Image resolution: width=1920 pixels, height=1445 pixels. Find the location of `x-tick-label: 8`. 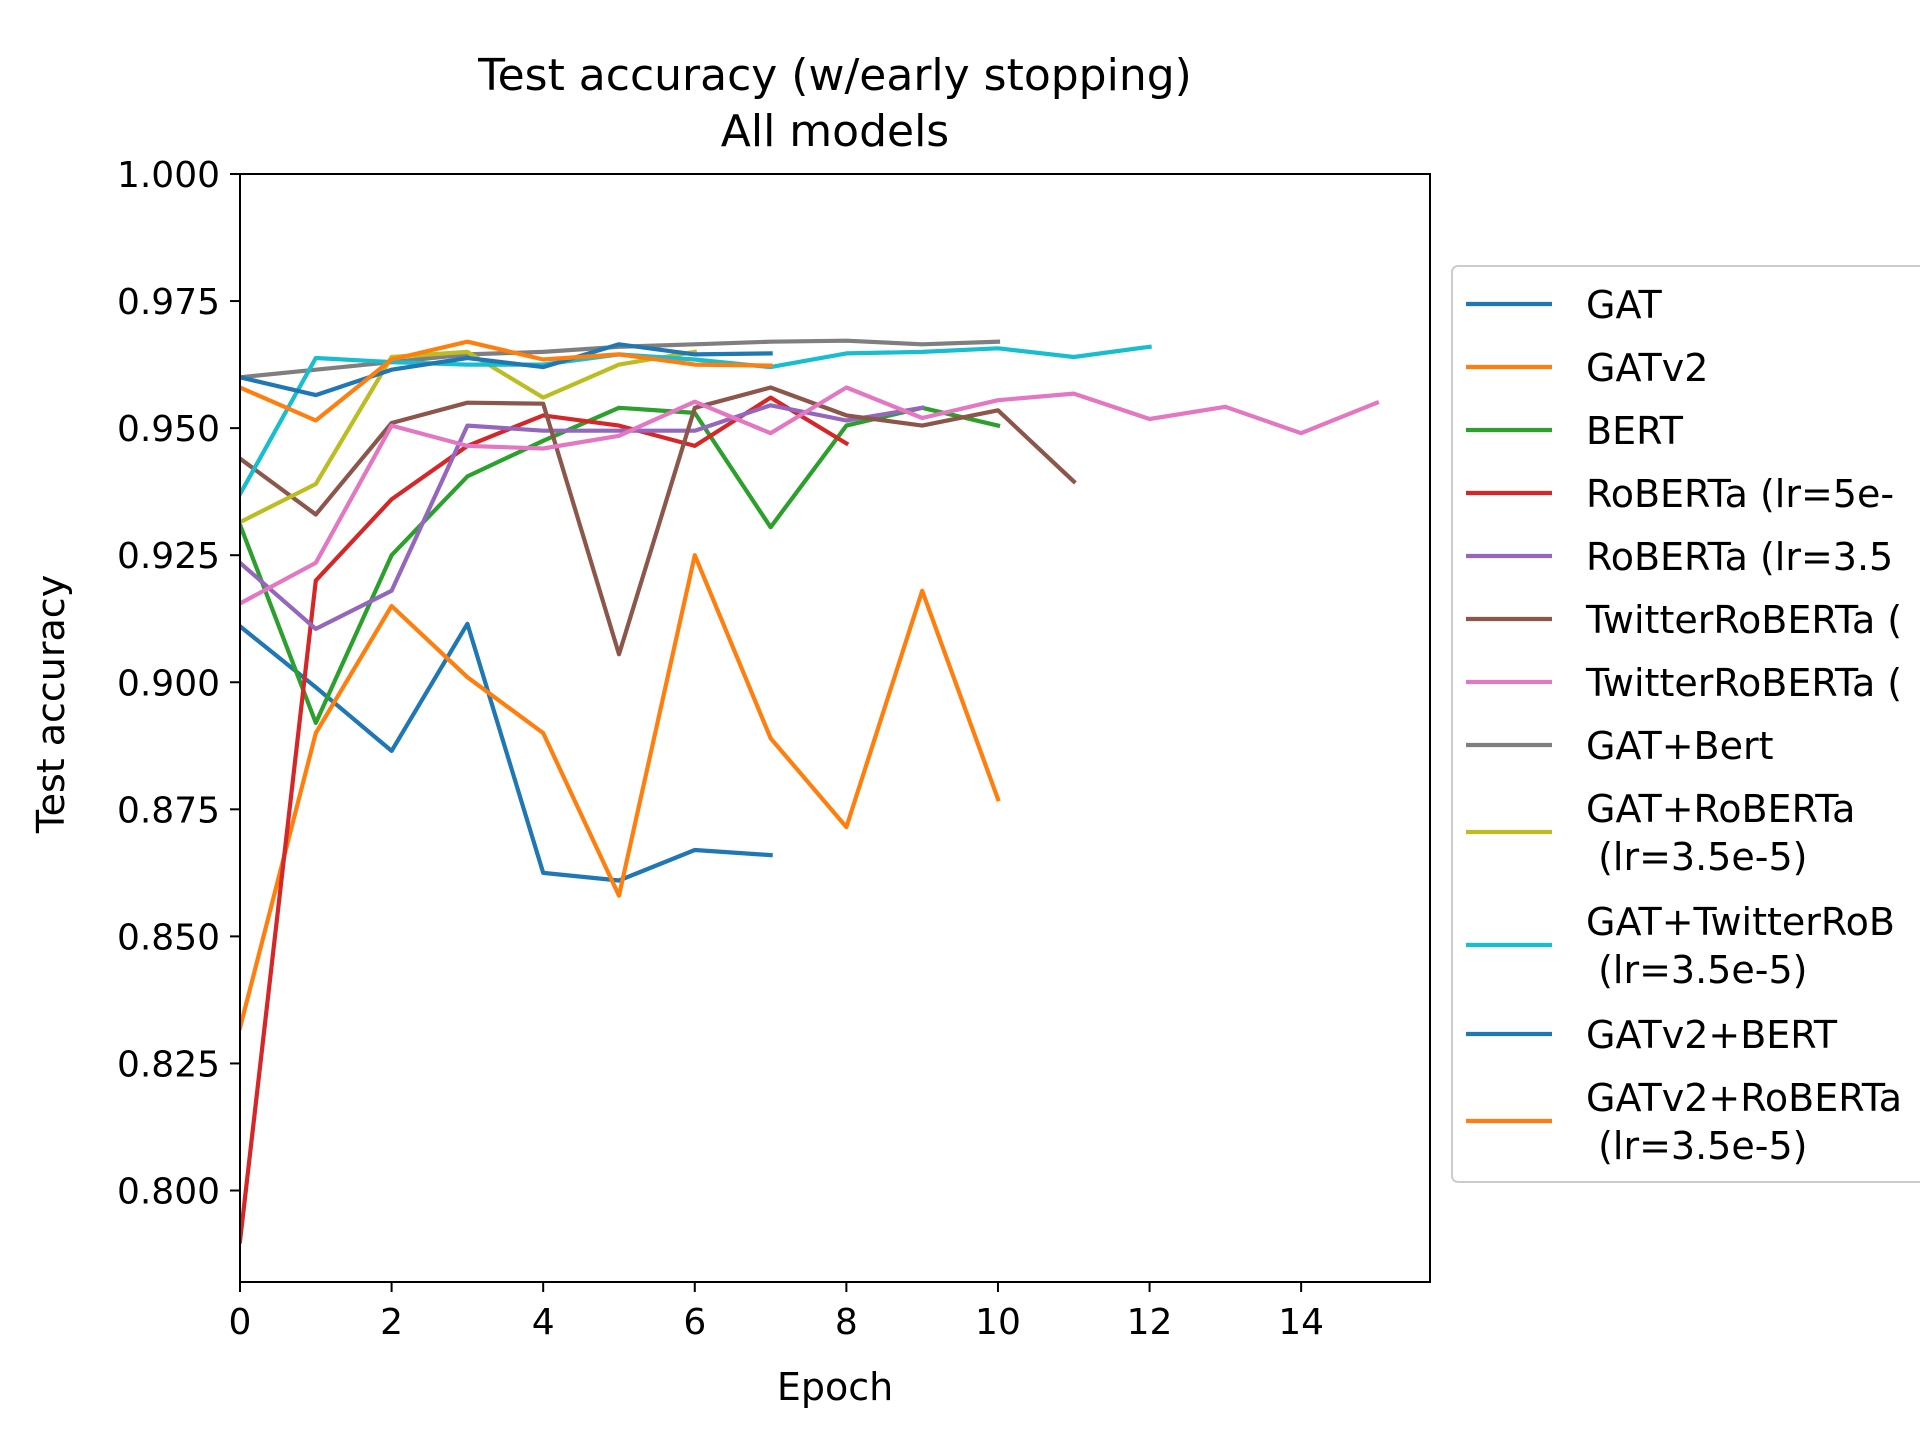

x-tick-label: 8 is located at coordinates (846, 1322).